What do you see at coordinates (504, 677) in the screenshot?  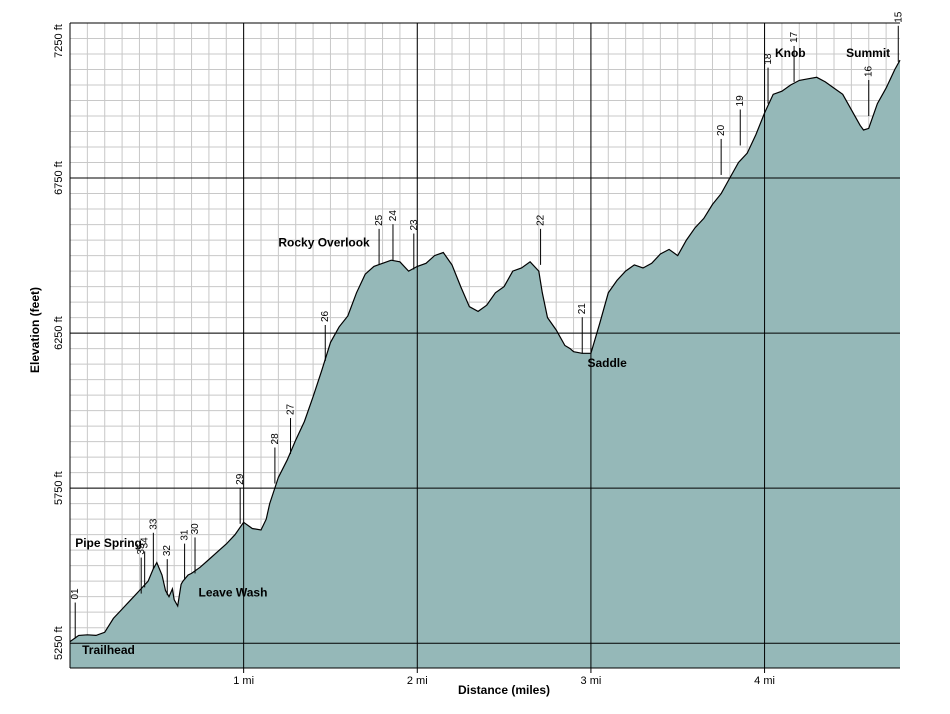 I see `x-axis-ticks: 1 mi 2 mi 3 mi 4 mi` at bounding box center [504, 677].